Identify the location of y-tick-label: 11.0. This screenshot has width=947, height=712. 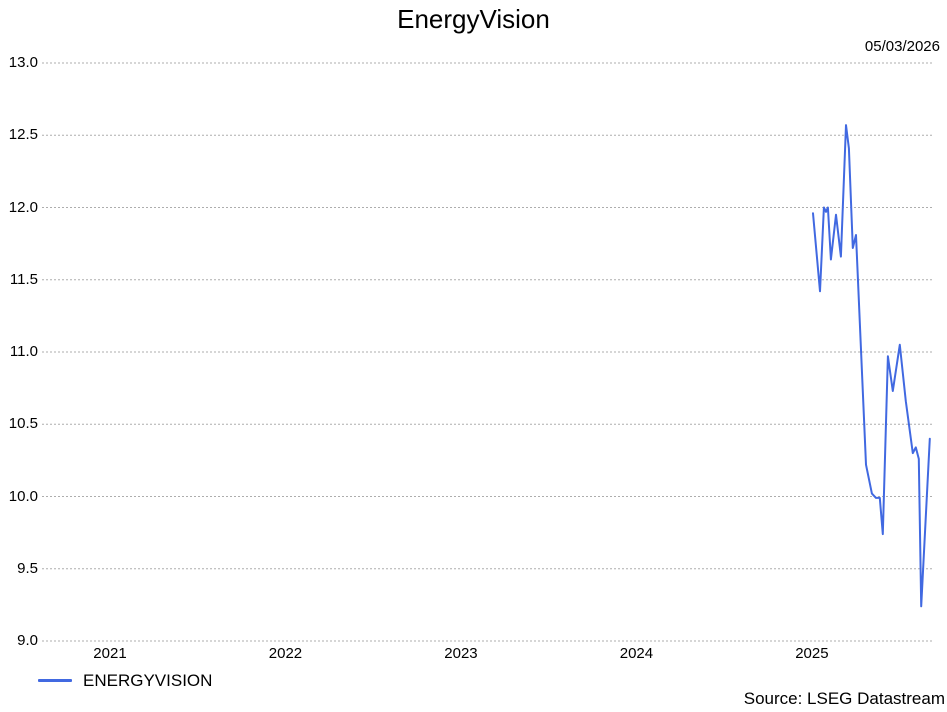
(23, 351).